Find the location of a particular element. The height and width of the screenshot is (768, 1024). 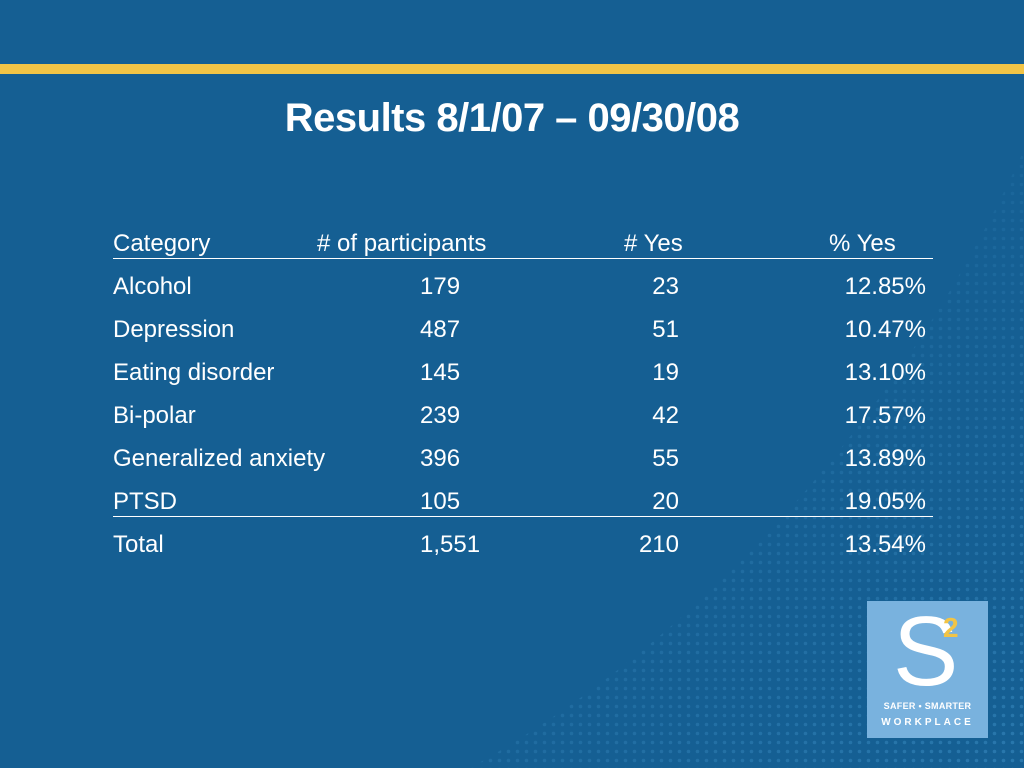

table-row: Eating disorder 145 19 13.10% is located at coordinates (523, 378).